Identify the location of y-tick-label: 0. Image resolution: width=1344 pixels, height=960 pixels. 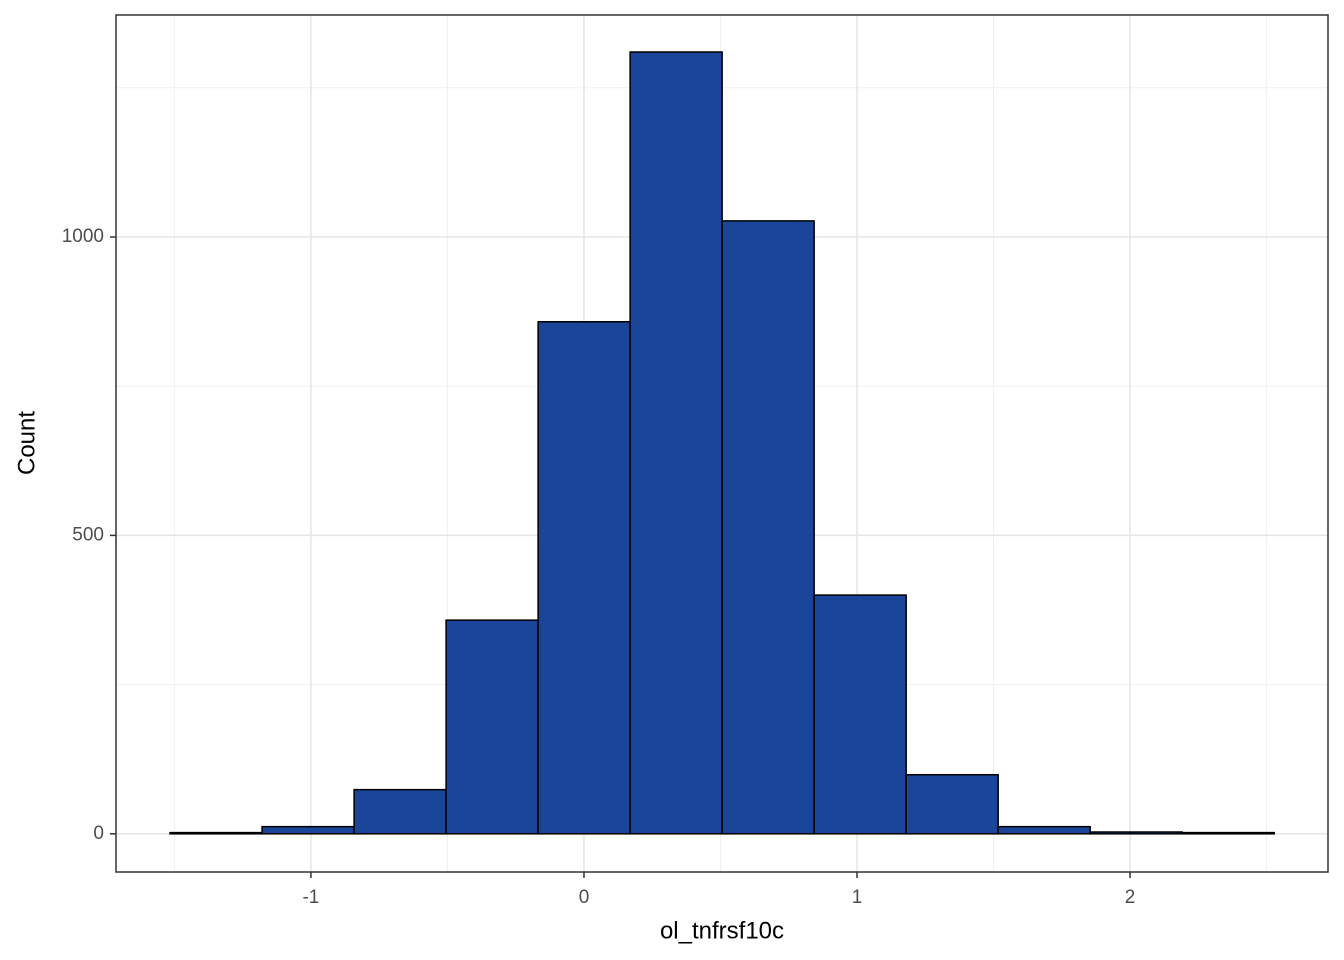
(98, 833).